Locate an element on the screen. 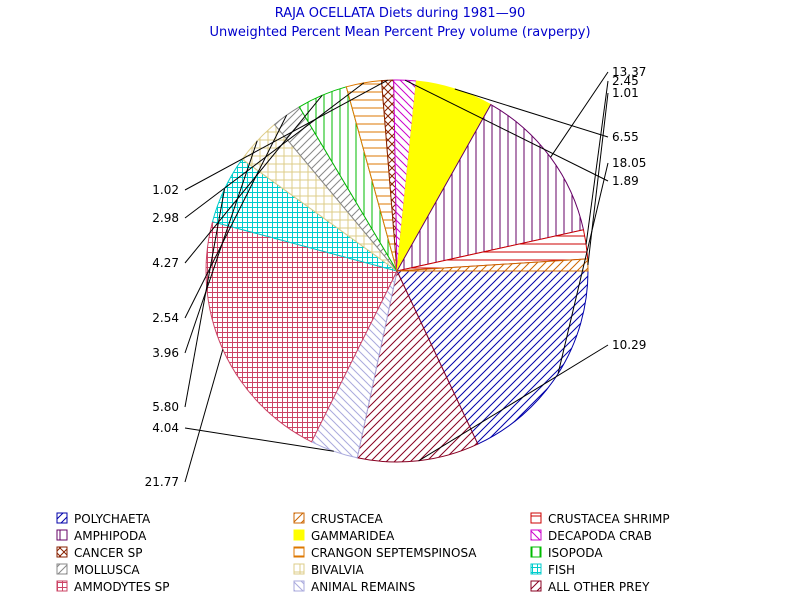 The height and width of the screenshot is (600, 800). value-label-polychaeta: 18.05 is located at coordinates (629, 163).